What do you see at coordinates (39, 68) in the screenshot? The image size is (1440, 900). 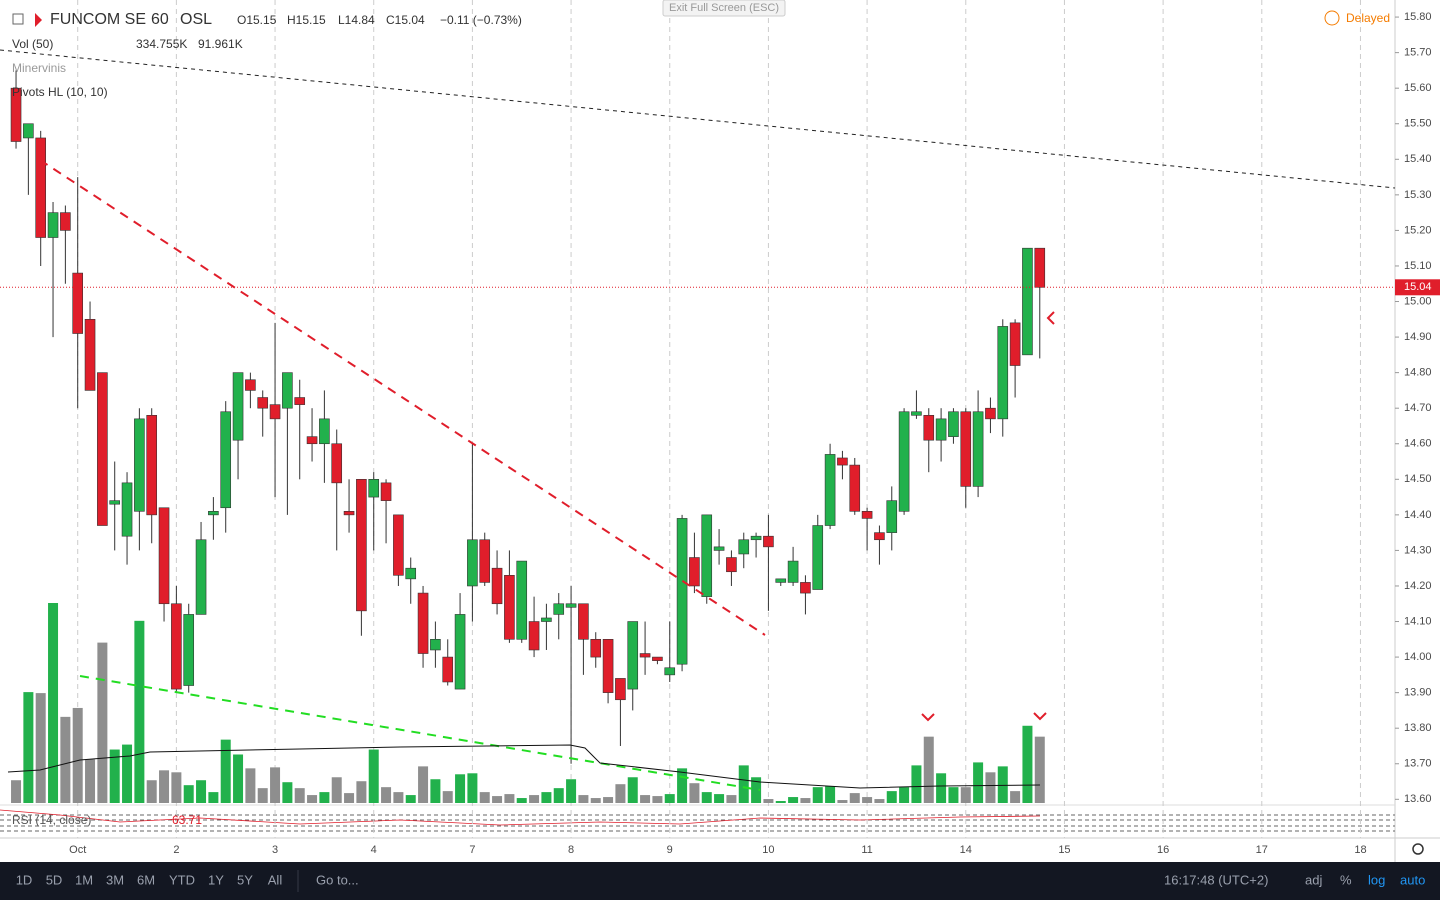 I see `indicator-name: Minervinis` at bounding box center [39, 68].